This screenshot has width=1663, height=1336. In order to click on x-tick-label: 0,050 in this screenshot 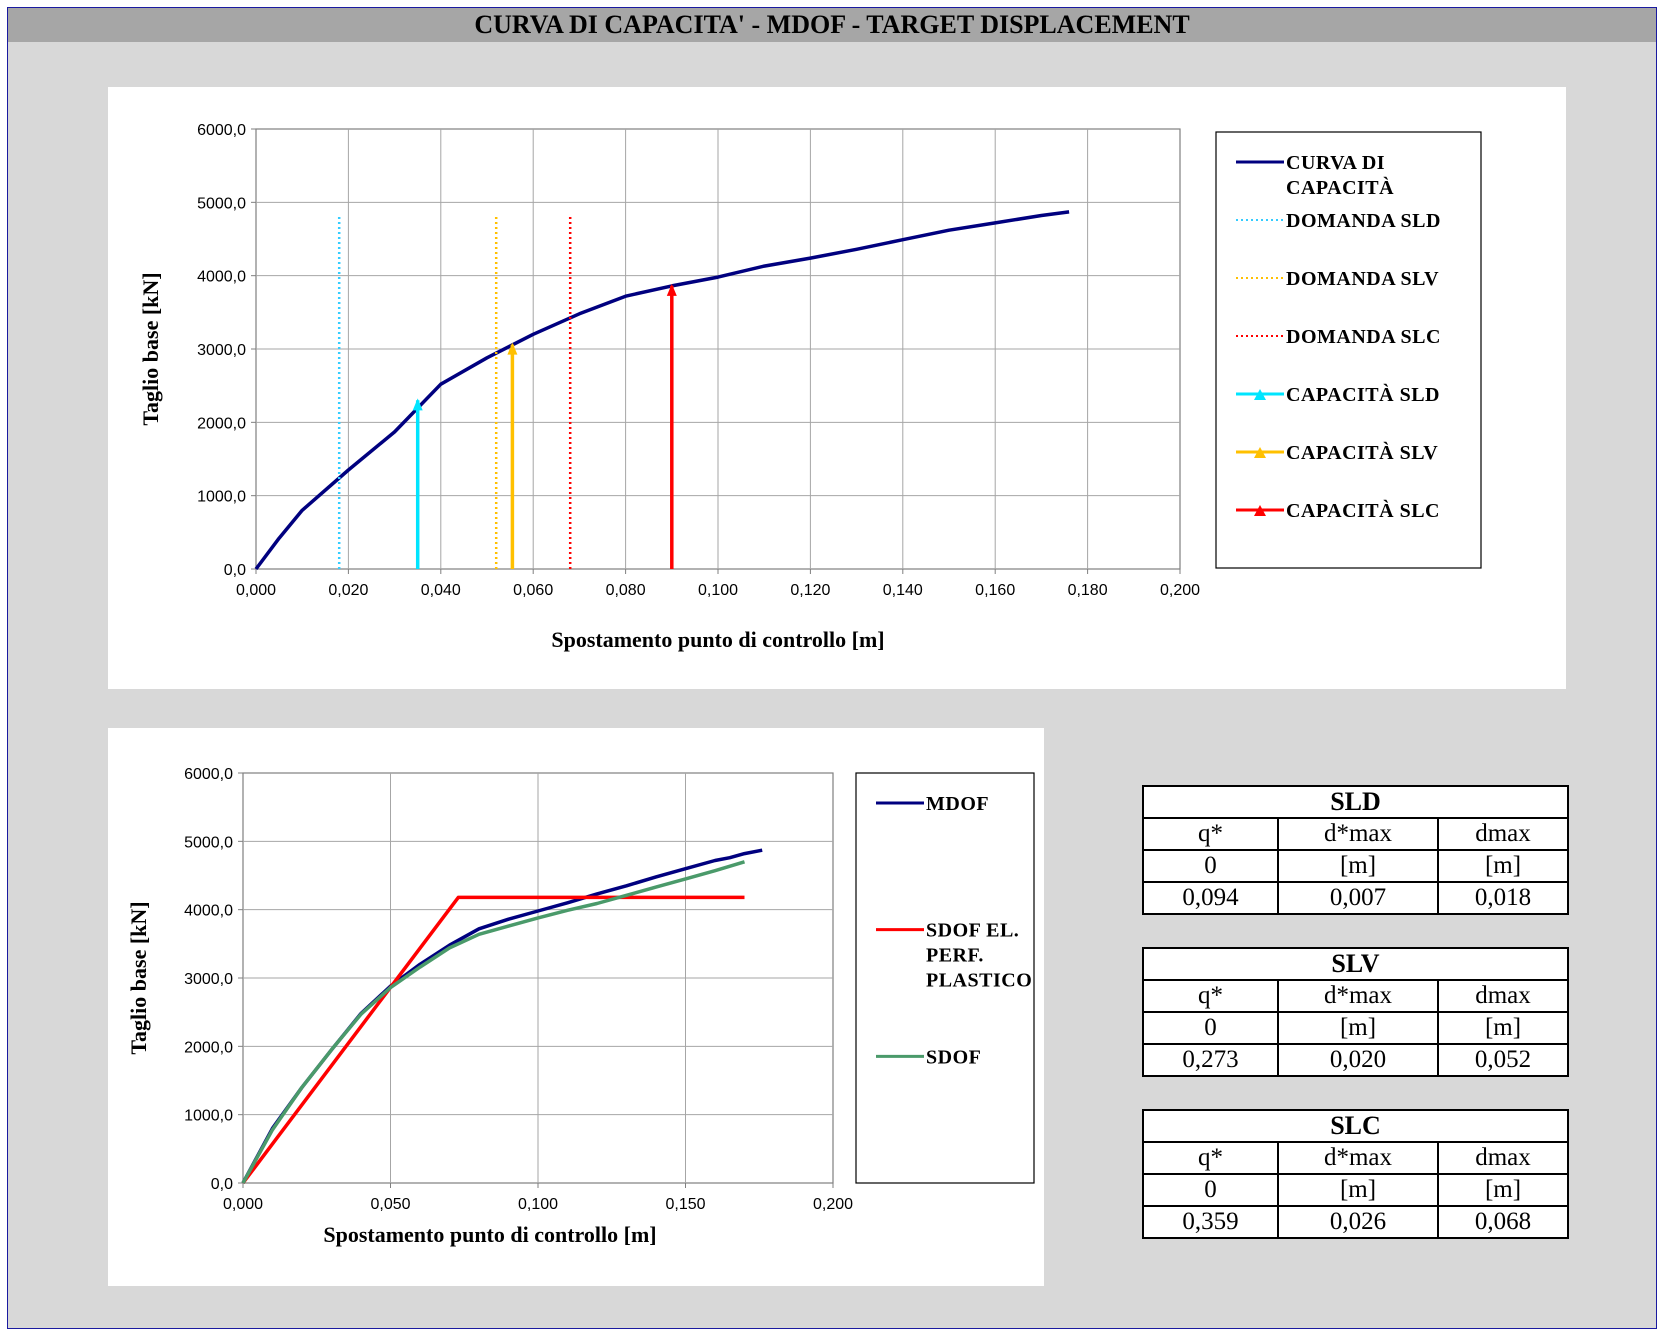, I will do `click(390, 1204)`.